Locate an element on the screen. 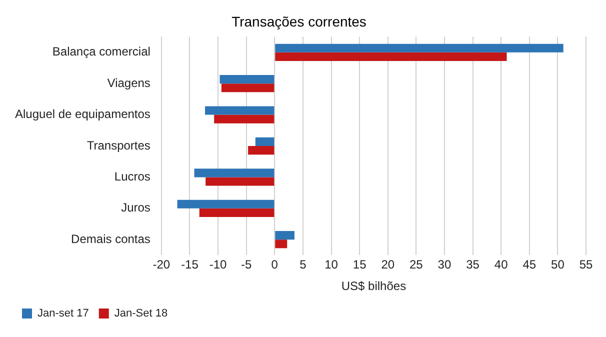 The width and height of the screenshot is (606, 337). x-tick-label: 0 is located at coordinates (274, 265).